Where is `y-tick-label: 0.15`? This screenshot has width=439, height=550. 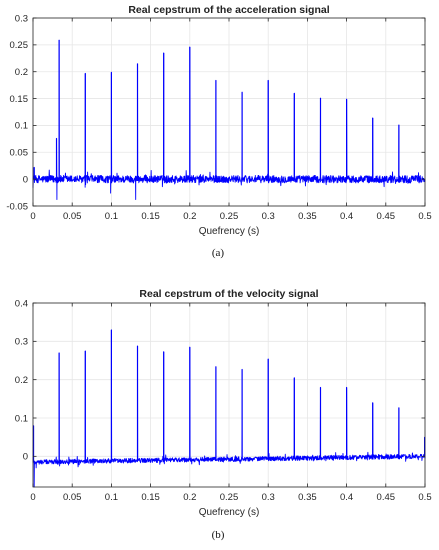
y-tick-label: 0.15 is located at coordinates (19, 99).